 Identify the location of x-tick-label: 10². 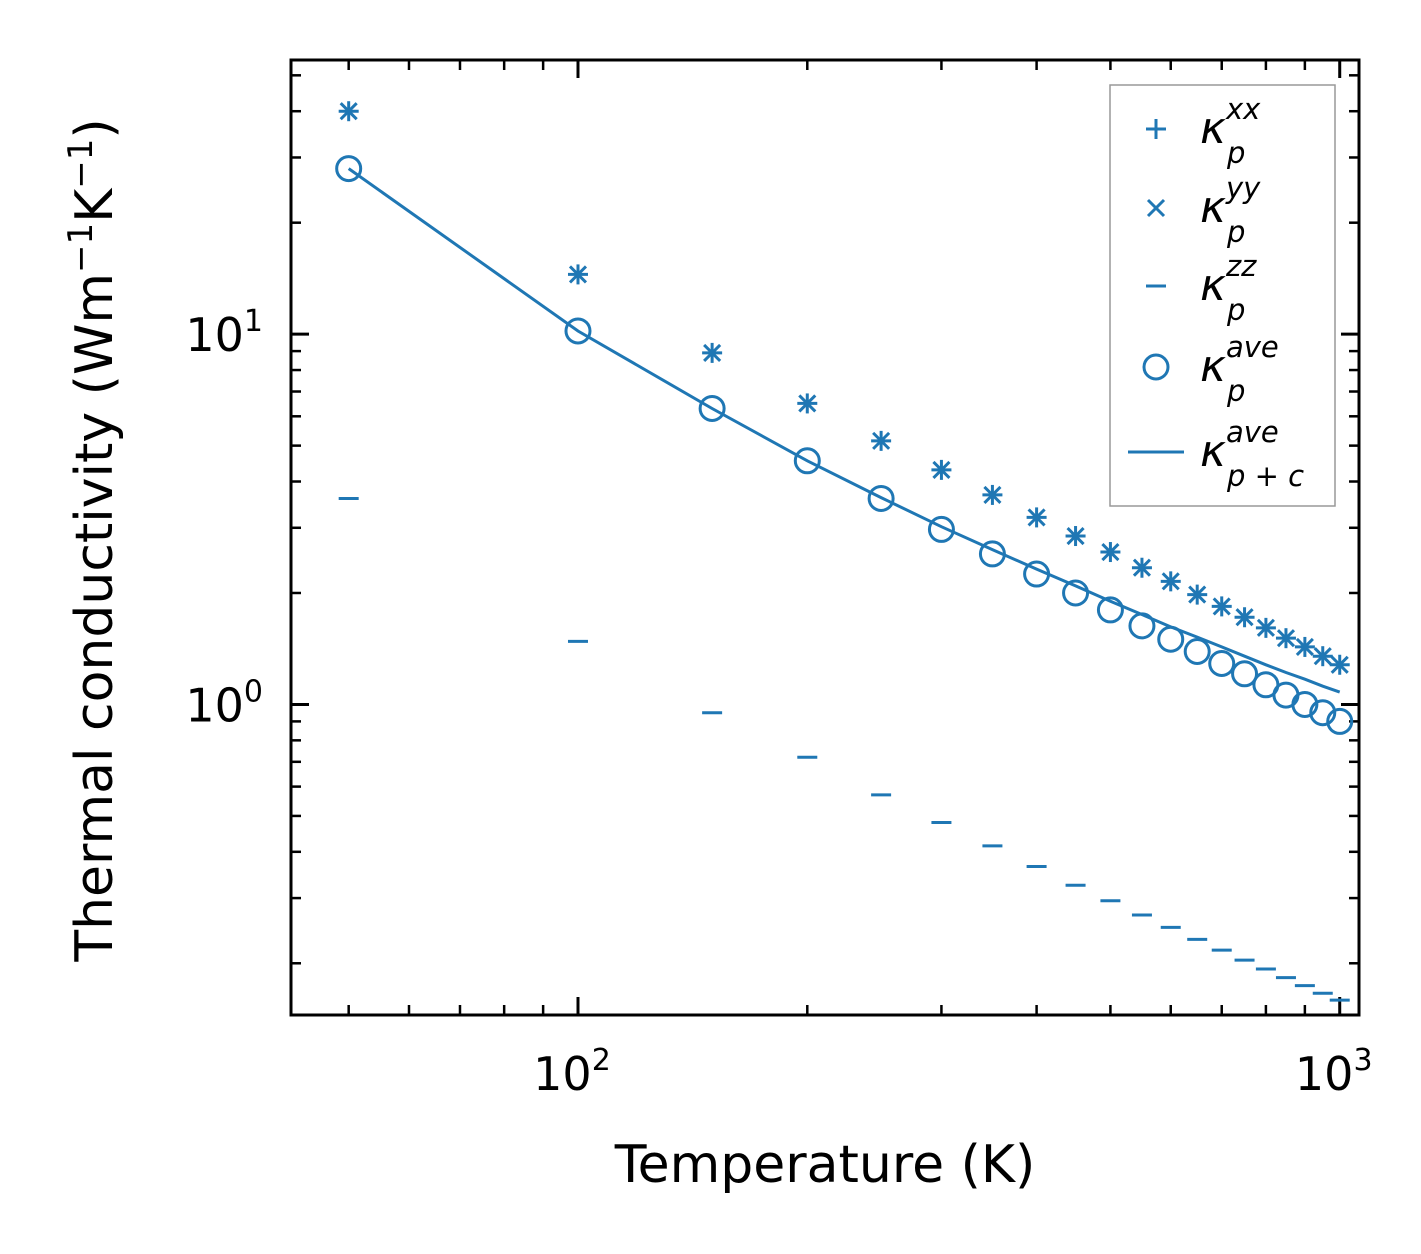
(572, 1072).